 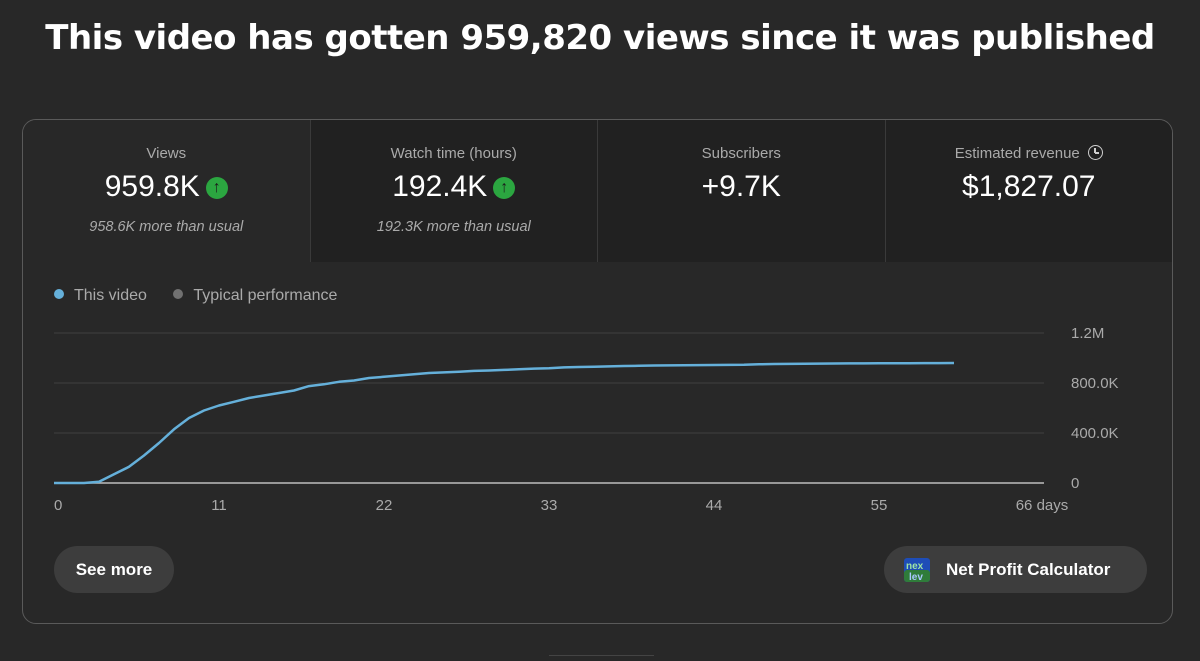 What do you see at coordinates (741, 153) in the screenshot?
I see `metric-label: Subscribers` at bounding box center [741, 153].